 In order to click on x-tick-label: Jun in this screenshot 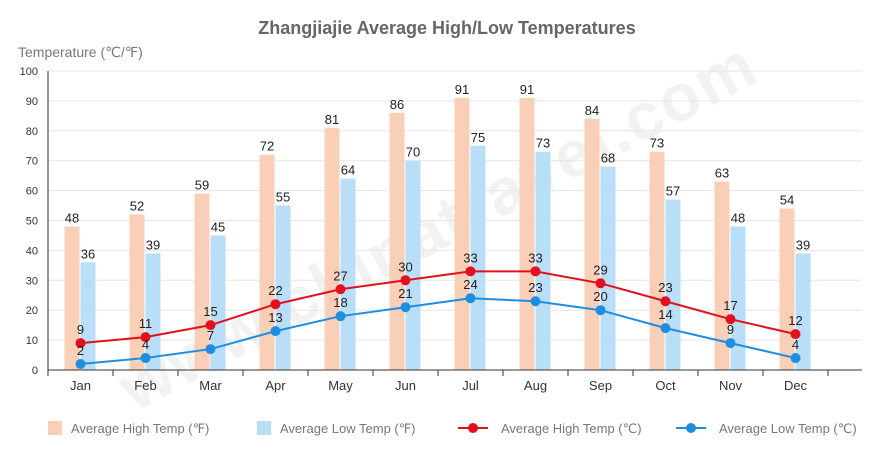, I will do `click(405, 385)`.